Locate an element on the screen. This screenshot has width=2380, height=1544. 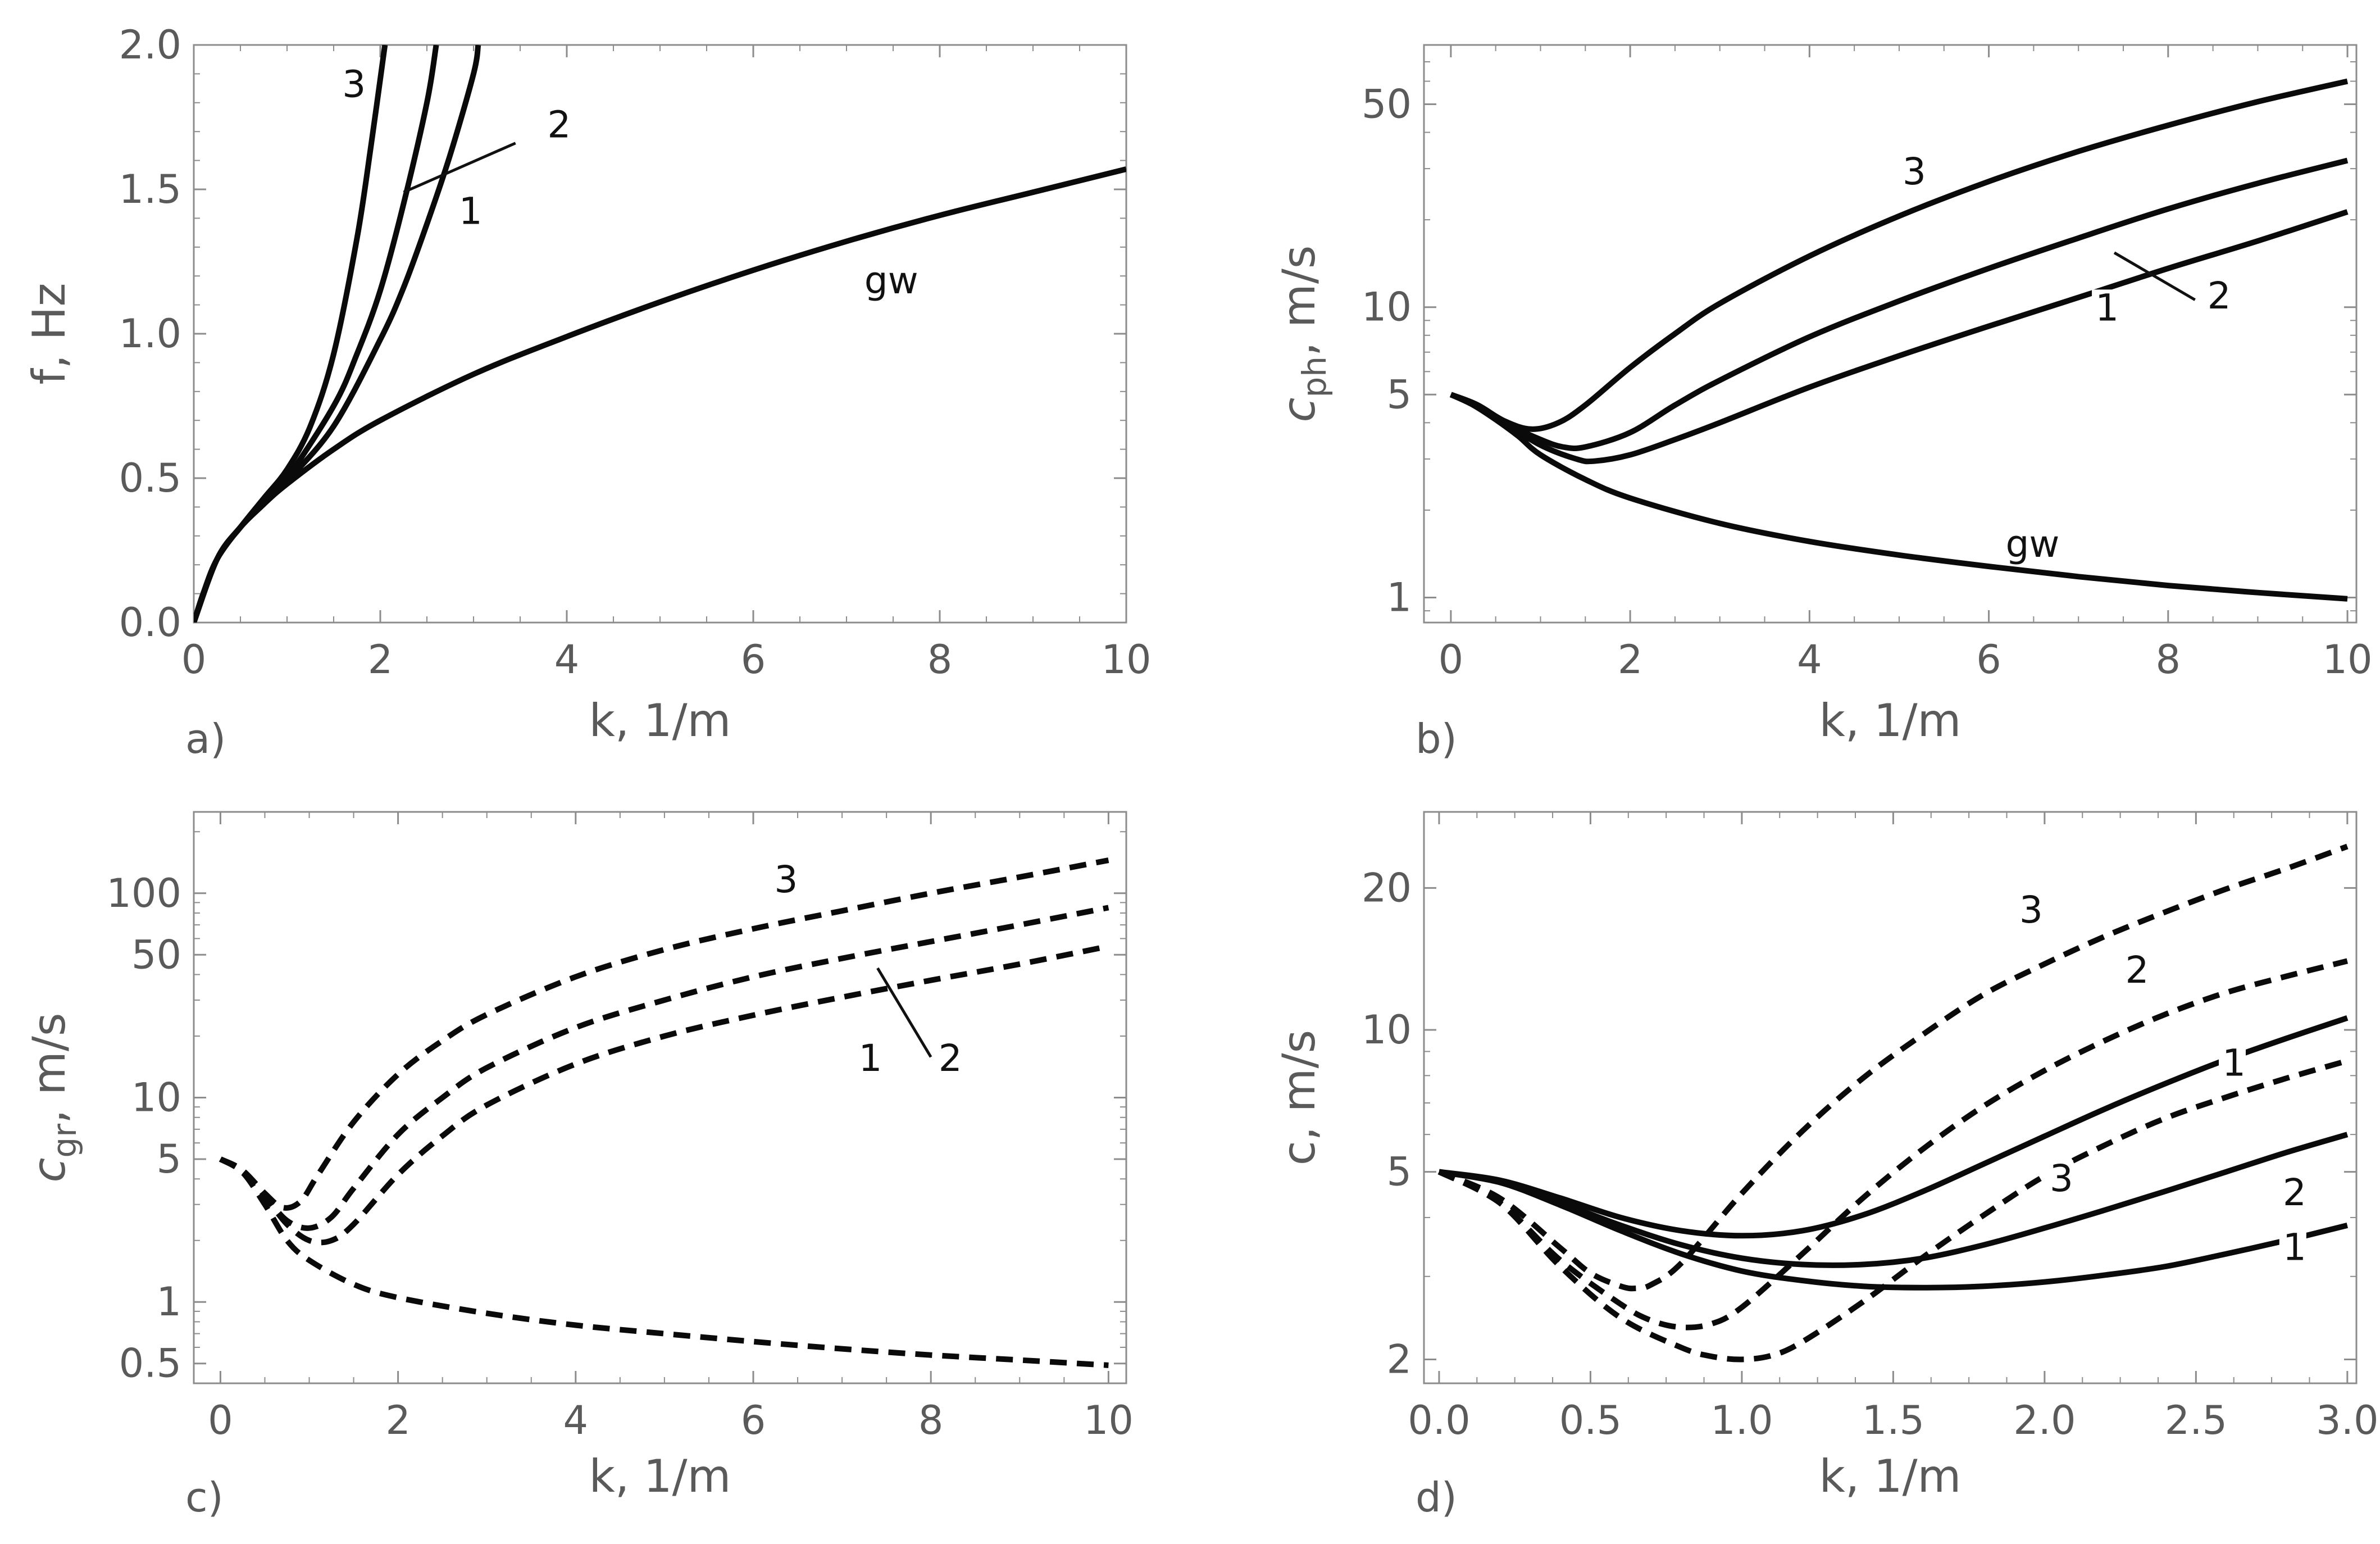
series-line-3-phase is located at coordinates (1894, 1127).